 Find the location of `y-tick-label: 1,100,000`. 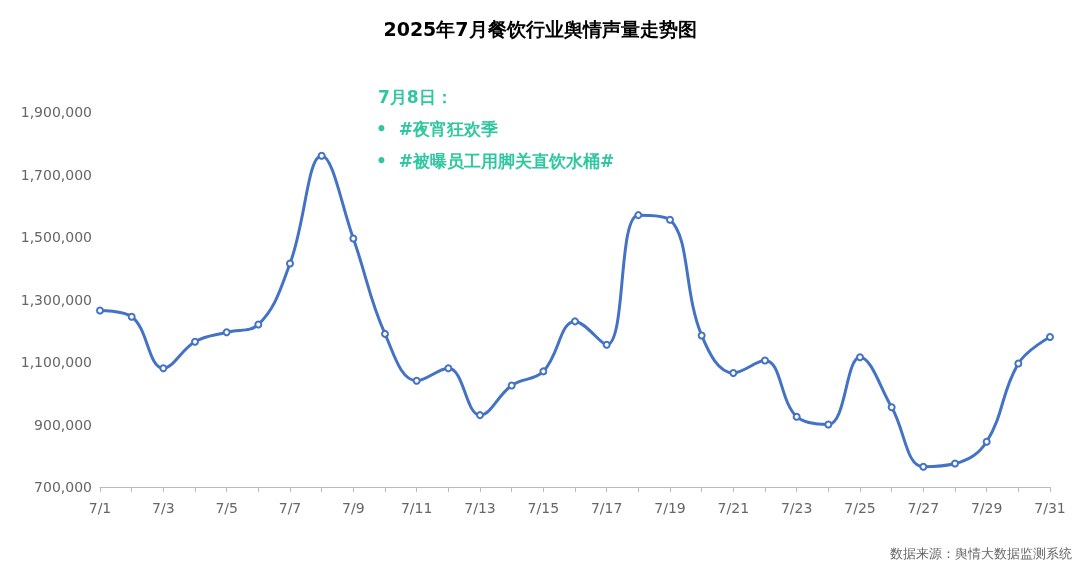

y-tick-label: 1,100,000 is located at coordinates (56, 362).